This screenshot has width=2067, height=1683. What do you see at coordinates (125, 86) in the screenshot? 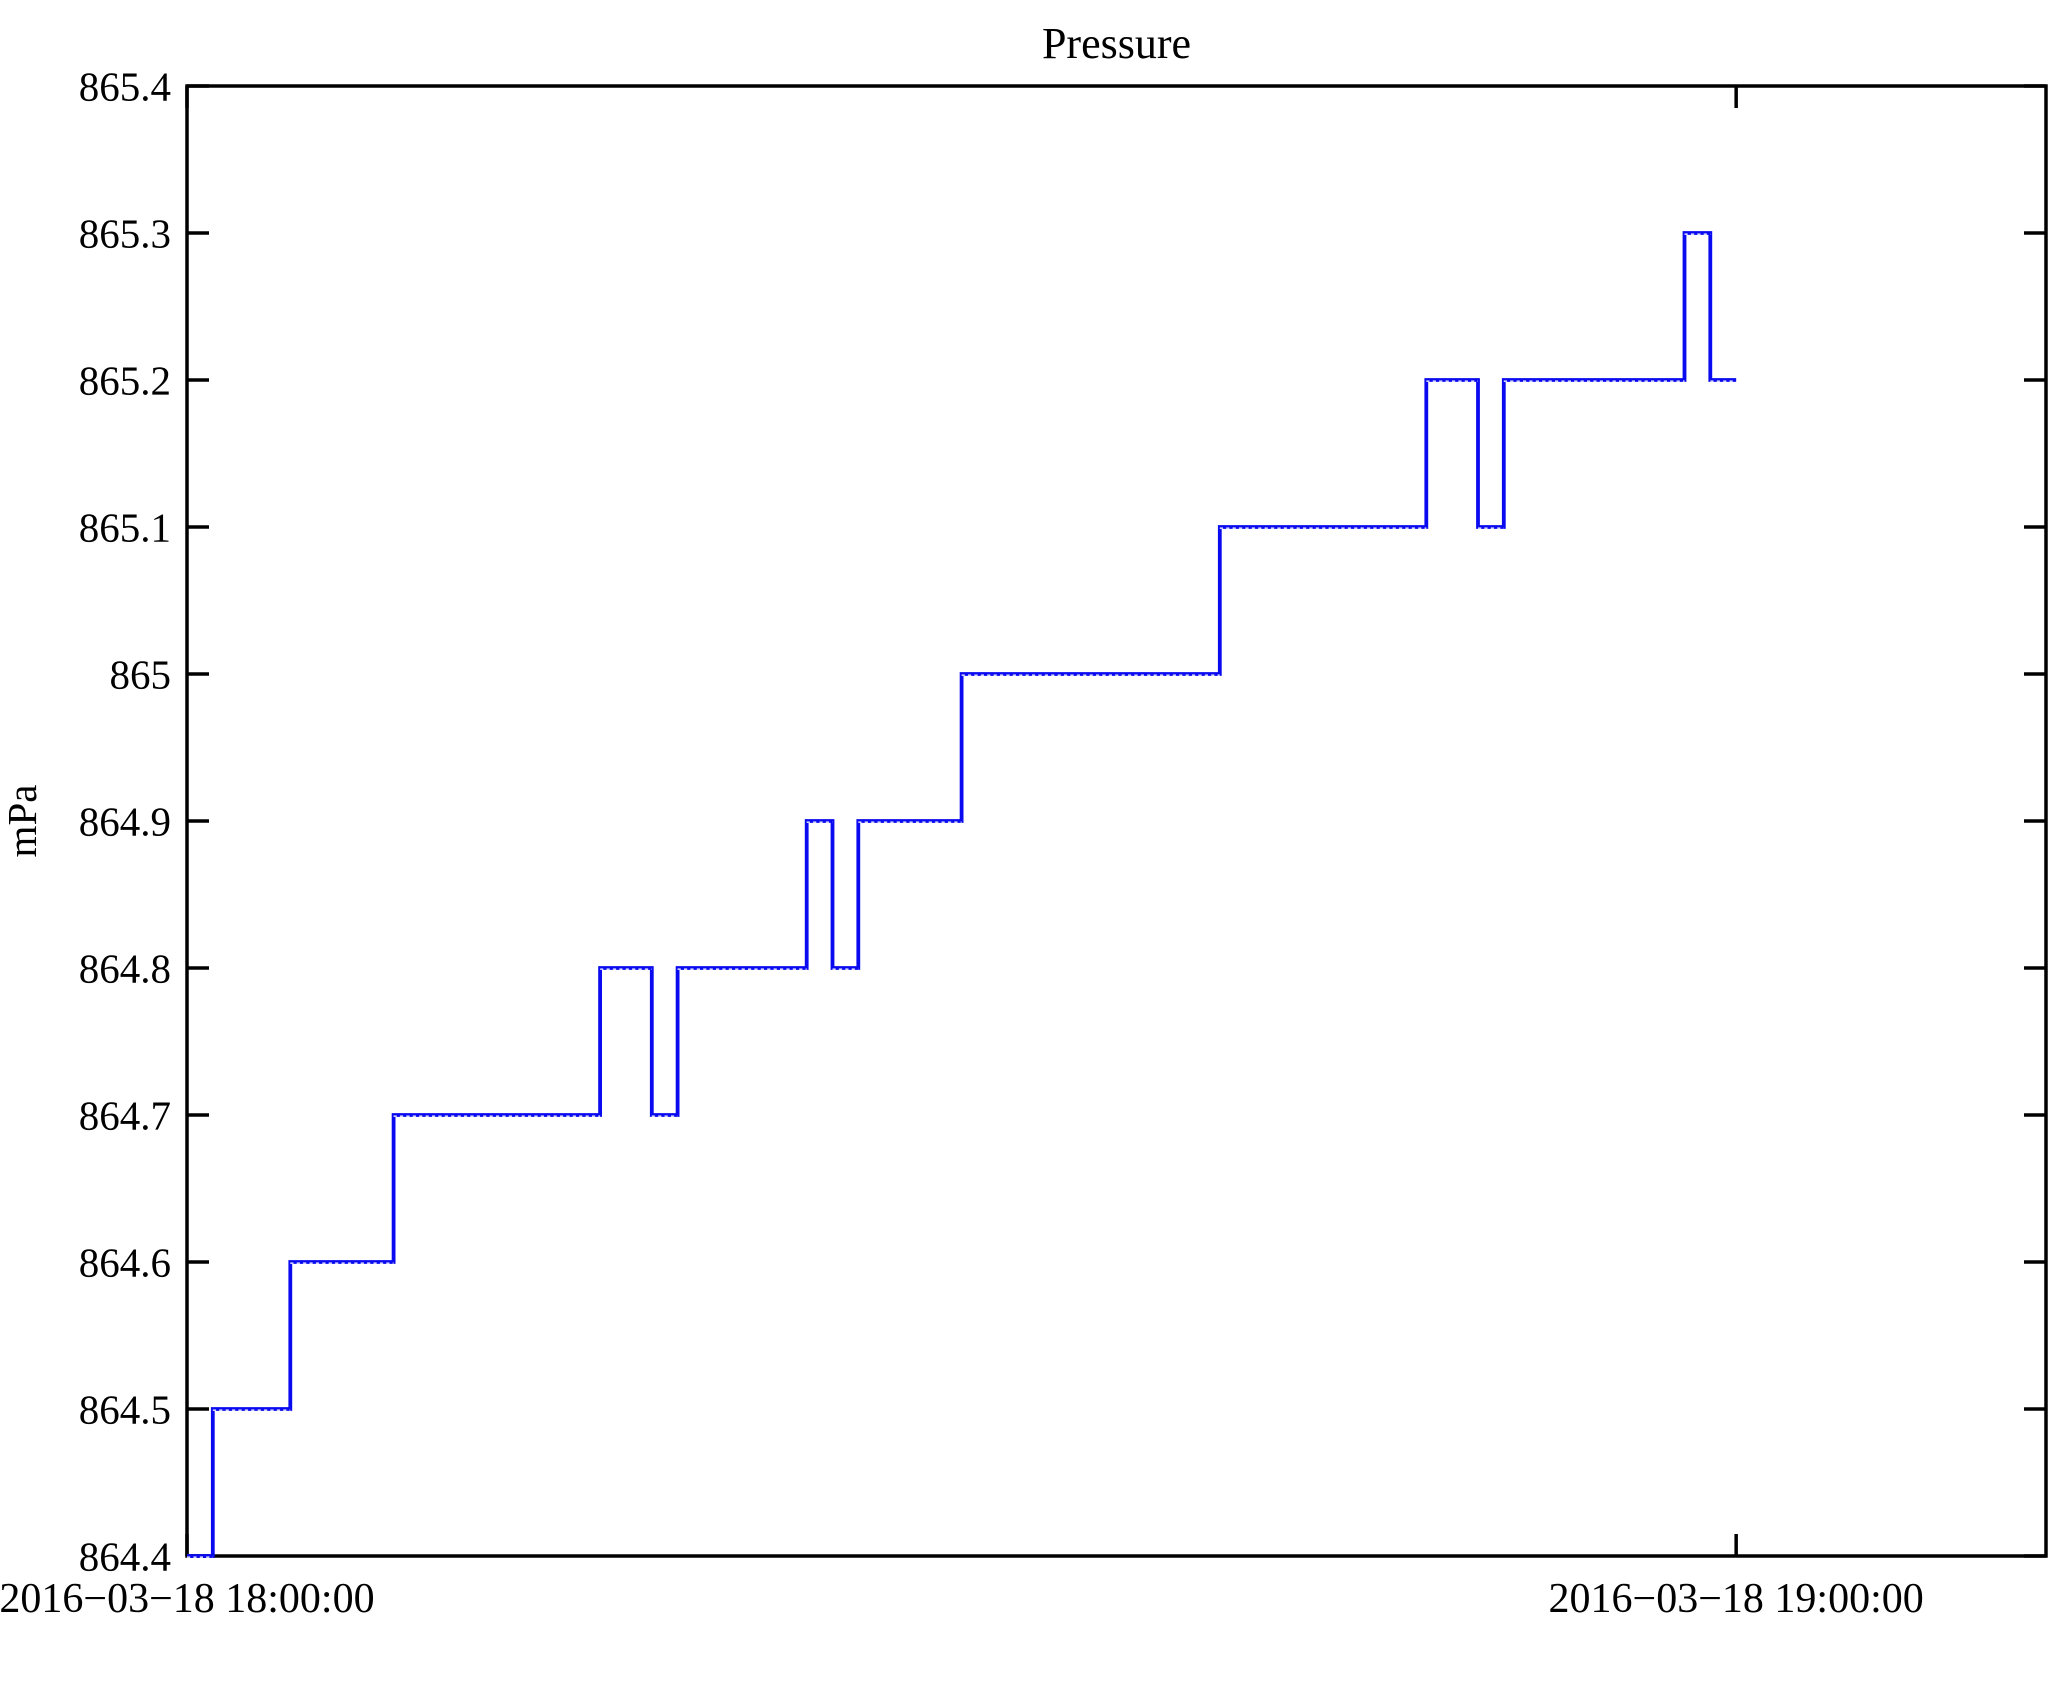
I see `y-tick-label: 865.4` at bounding box center [125, 86].